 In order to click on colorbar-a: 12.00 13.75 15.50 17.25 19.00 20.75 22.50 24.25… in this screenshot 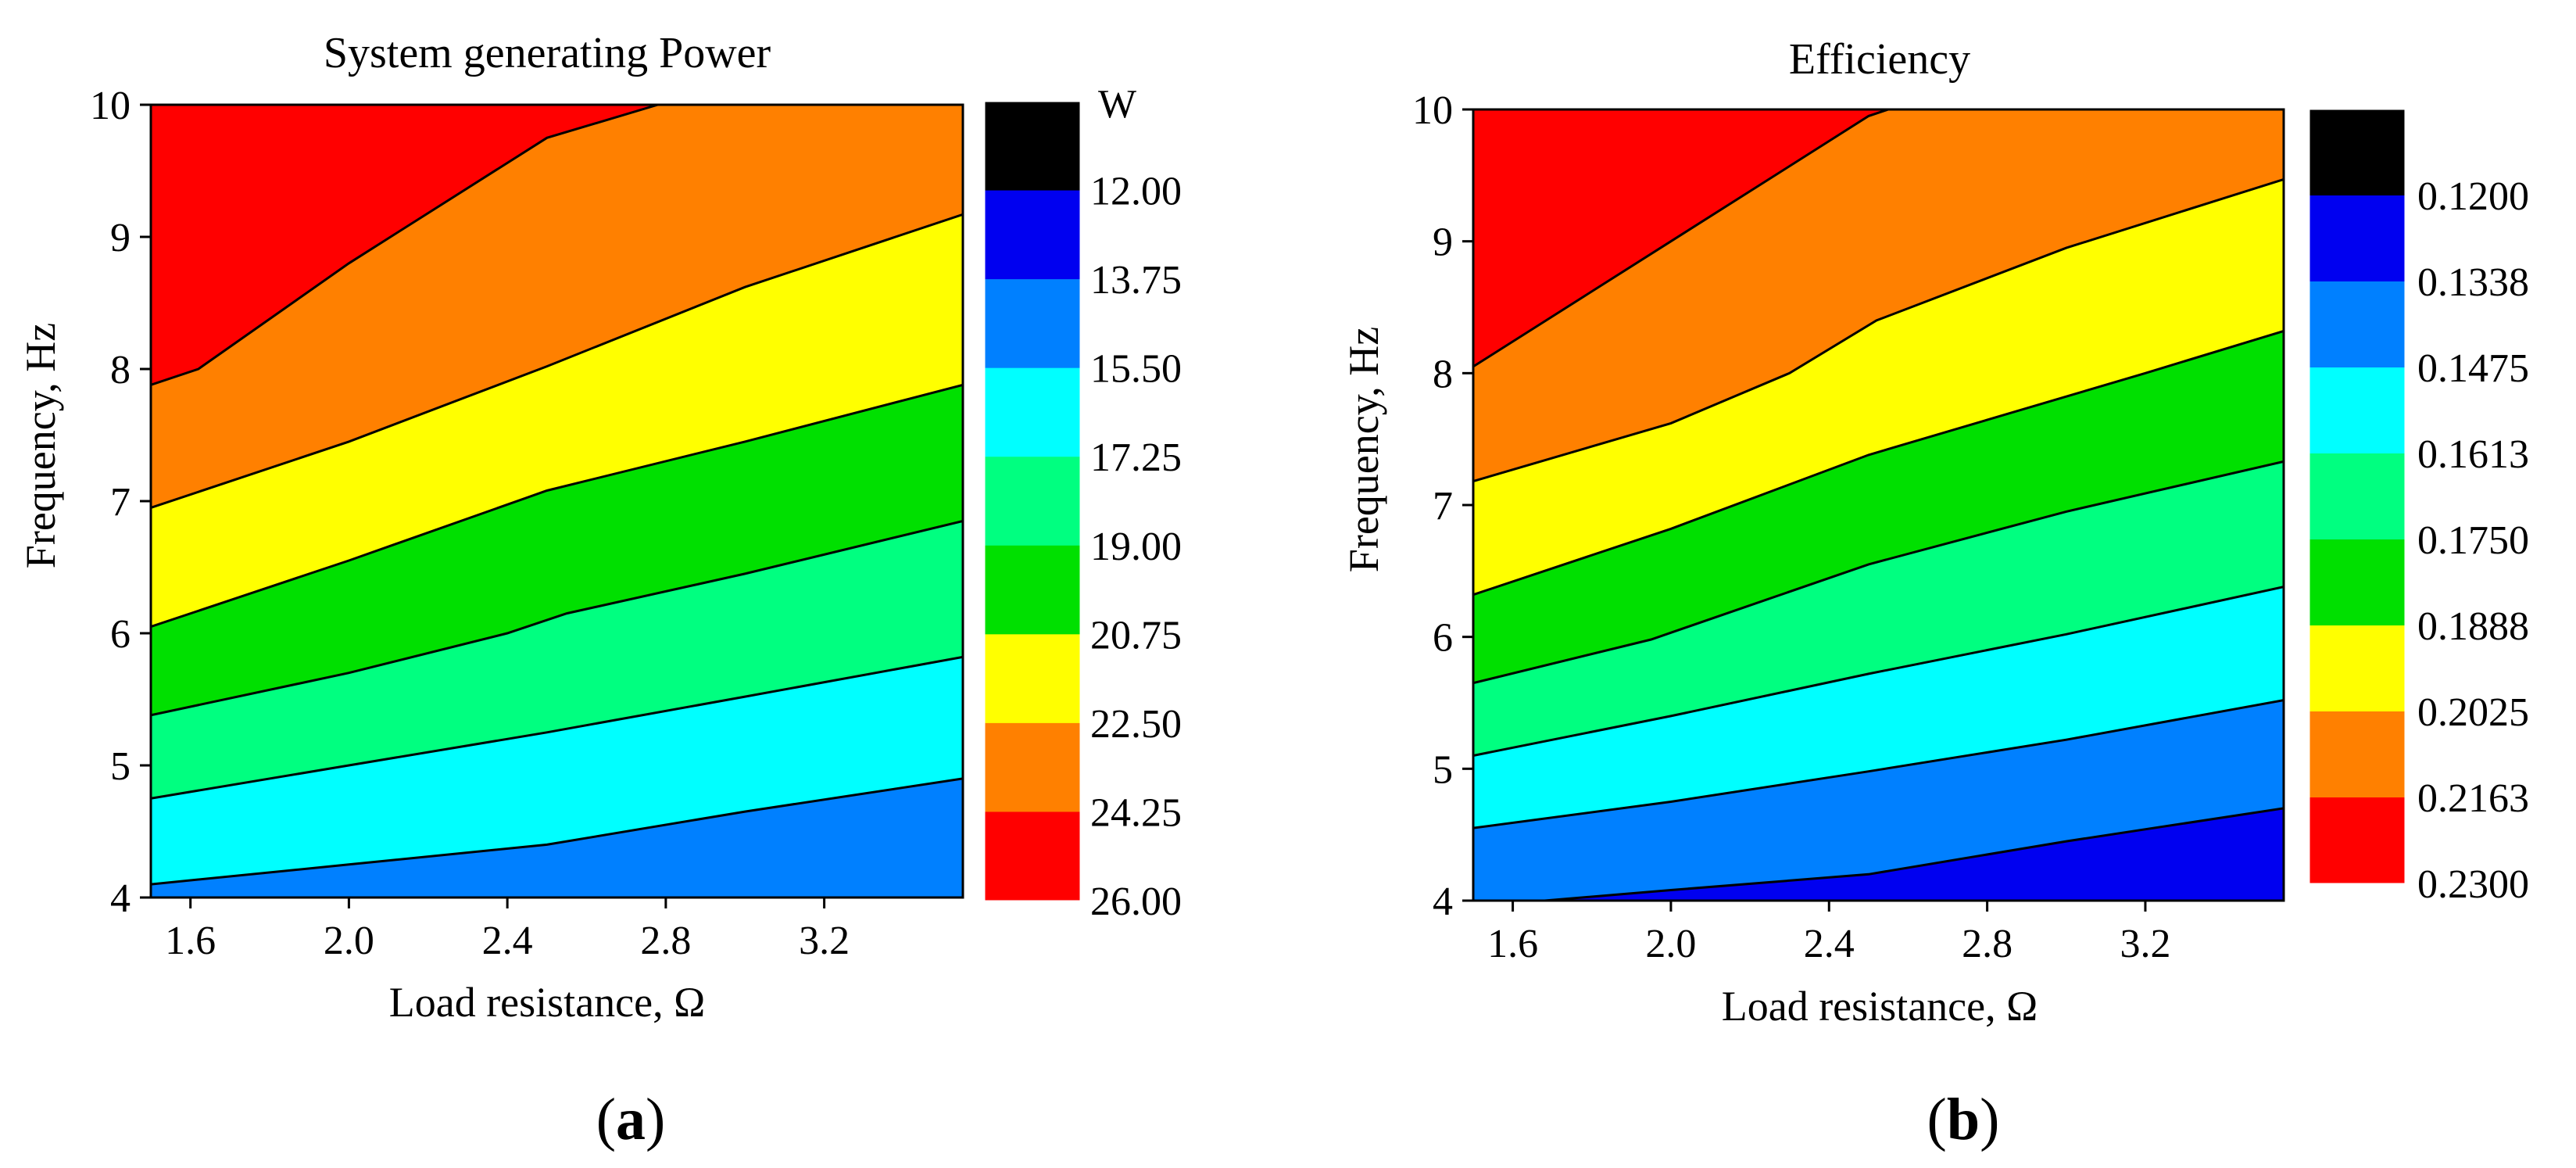, I will do `click(1083, 512)`.